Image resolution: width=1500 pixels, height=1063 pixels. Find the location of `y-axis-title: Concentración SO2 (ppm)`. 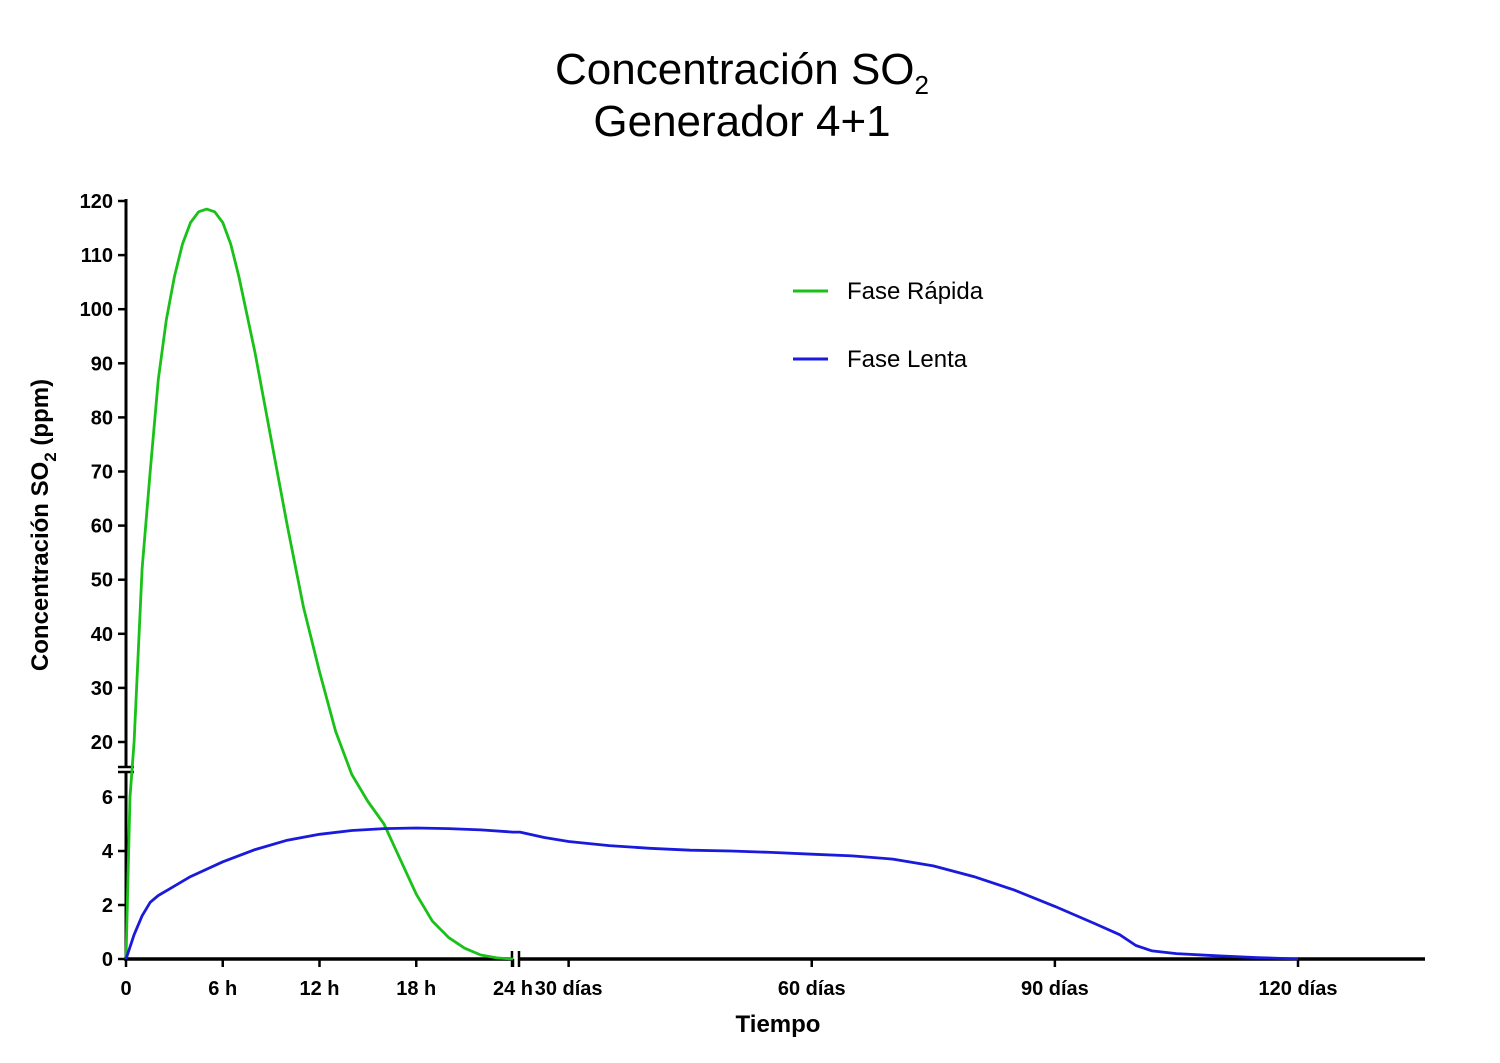

y-axis-title: Concentración SO2 (ppm) is located at coordinates (43, 525).